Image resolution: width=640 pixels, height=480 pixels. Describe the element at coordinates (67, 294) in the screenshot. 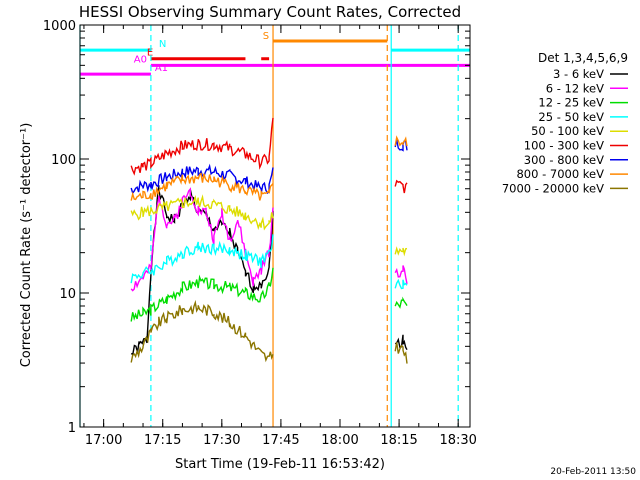

I see `y-tick-label-1: 10` at that location.